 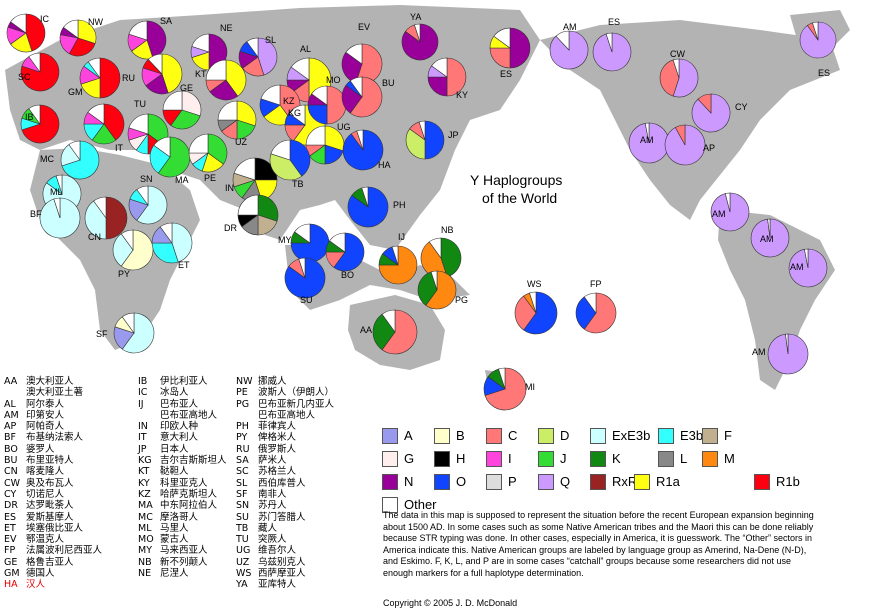 I want to click on abbreviation-name: 俾格米人, so click(x=277, y=438).